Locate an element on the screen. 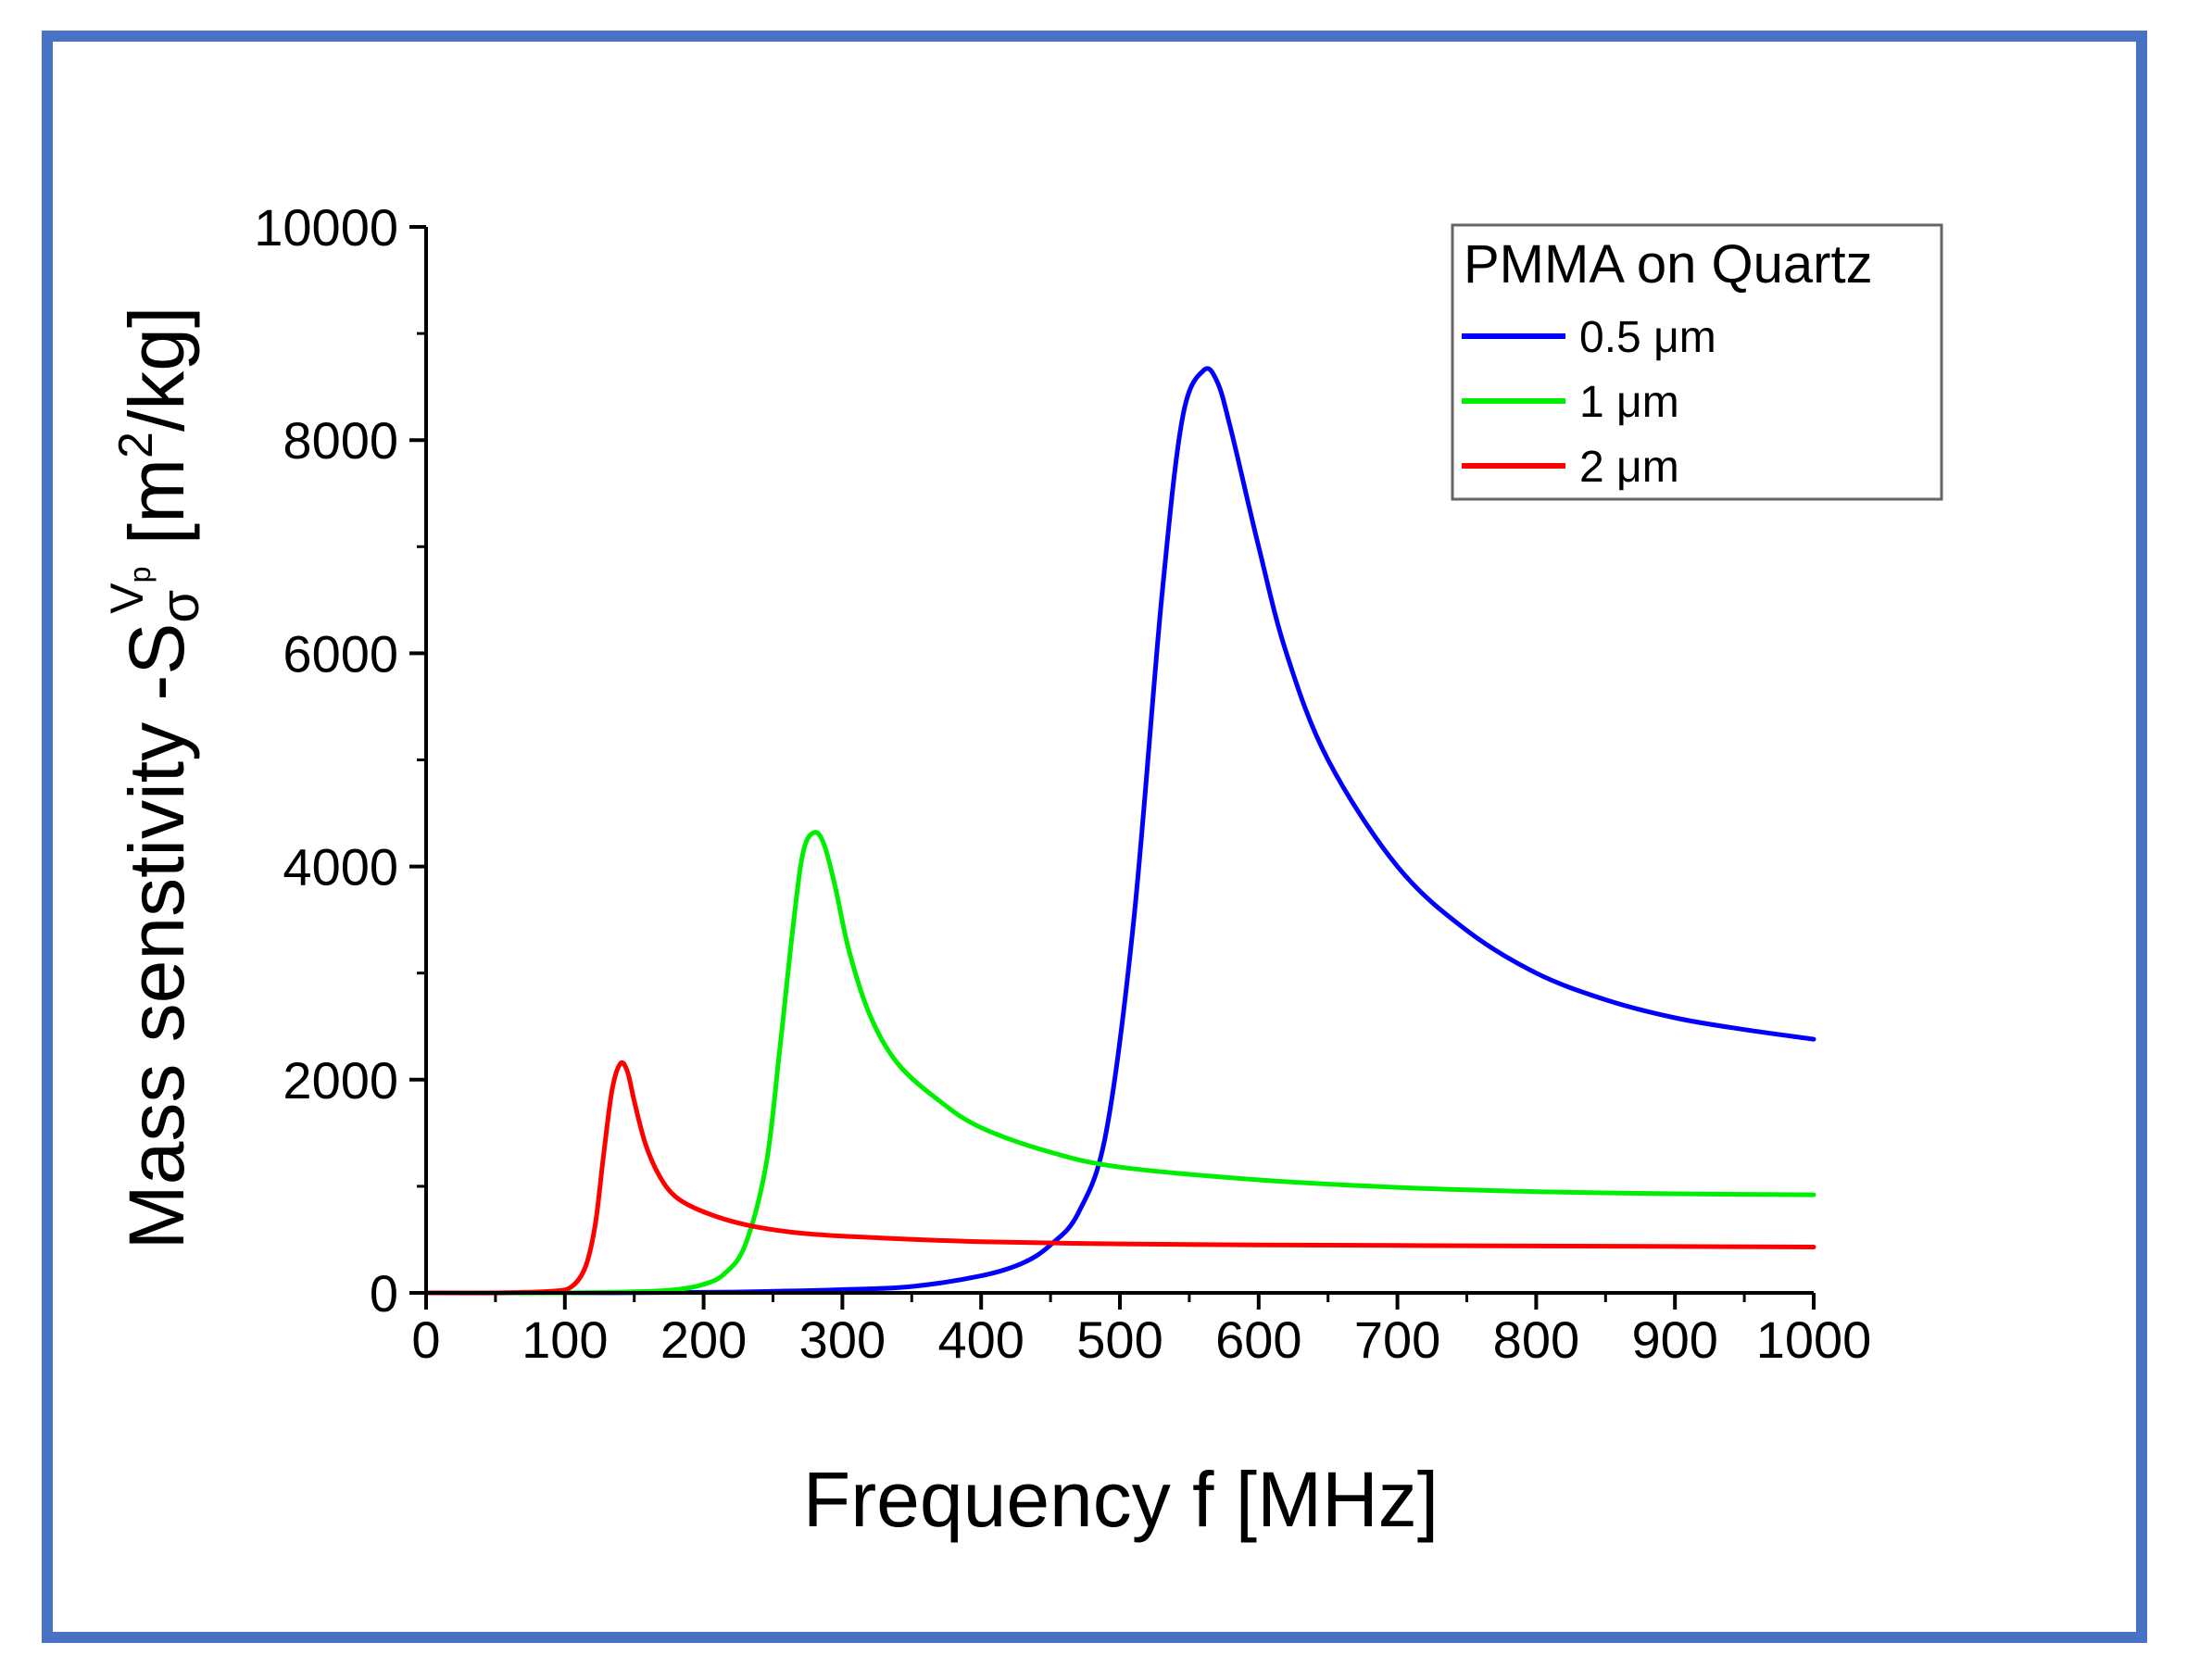 Image resolution: width=2187 pixels, height=1680 pixels. legend-label-2: 1 μm is located at coordinates (1629, 402).